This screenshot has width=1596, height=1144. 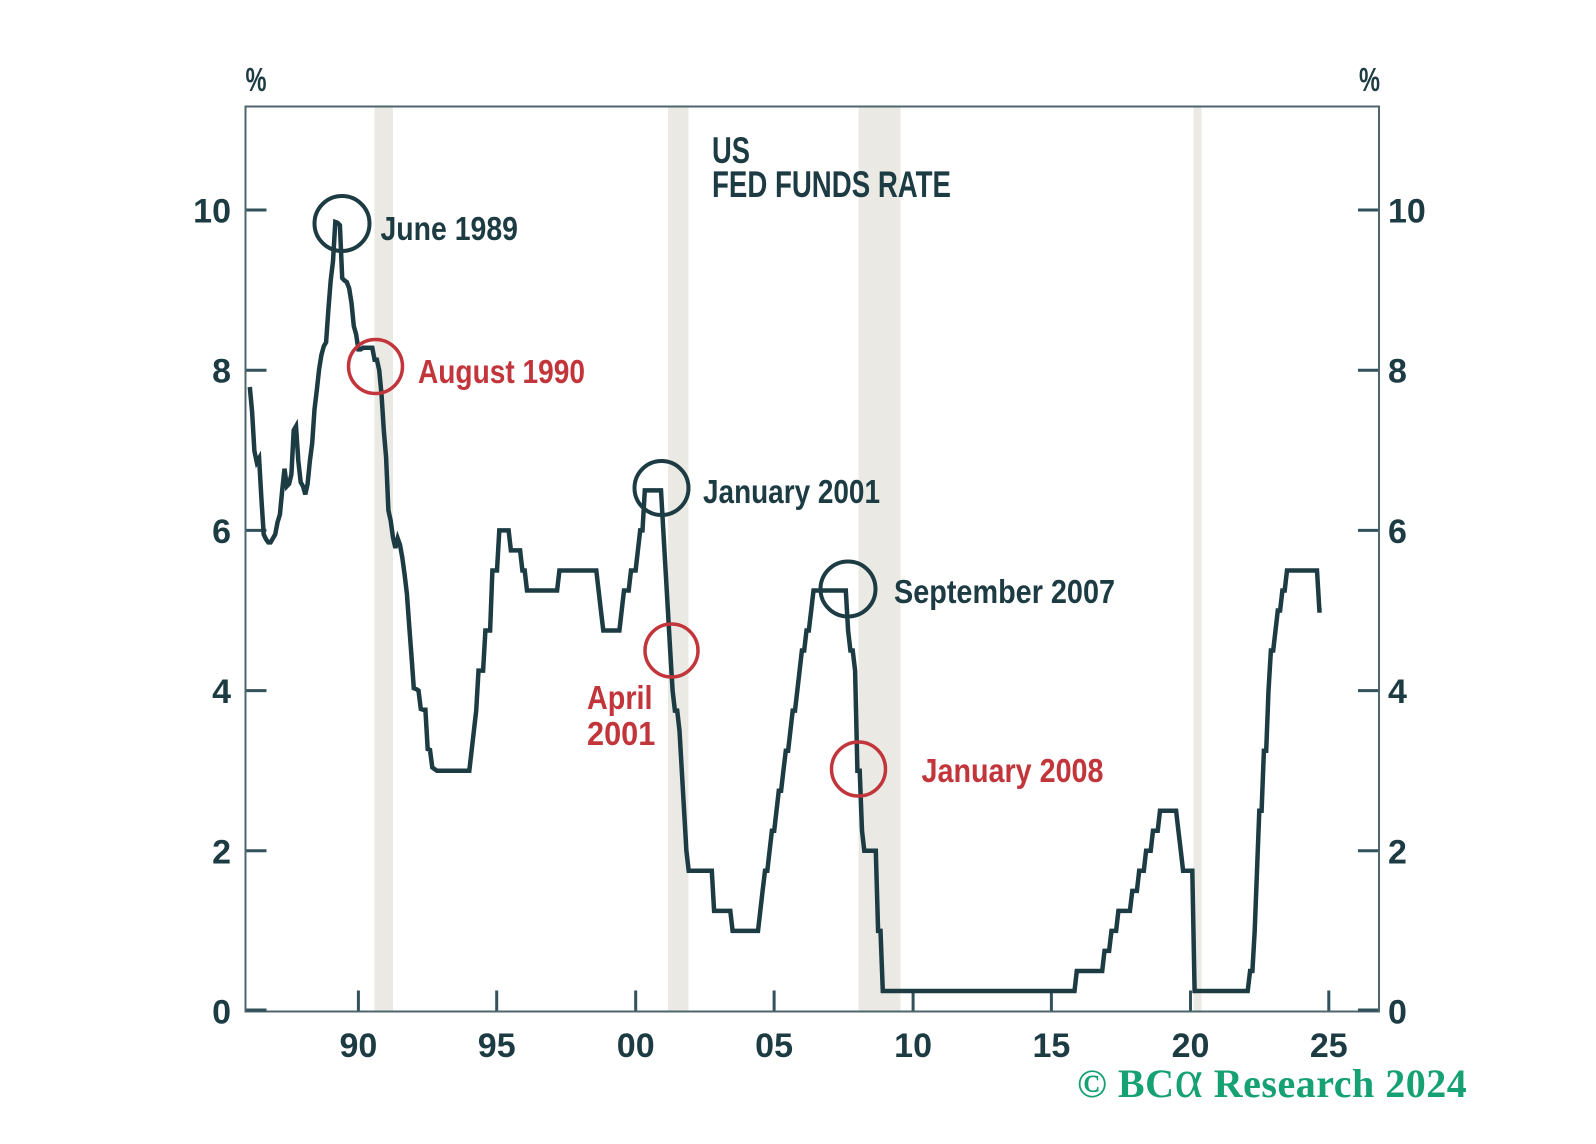 What do you see at coordinates (1329, 1046) in the screenshot?
I see `svg-text: 25` at bounding box center [1329, 1046].